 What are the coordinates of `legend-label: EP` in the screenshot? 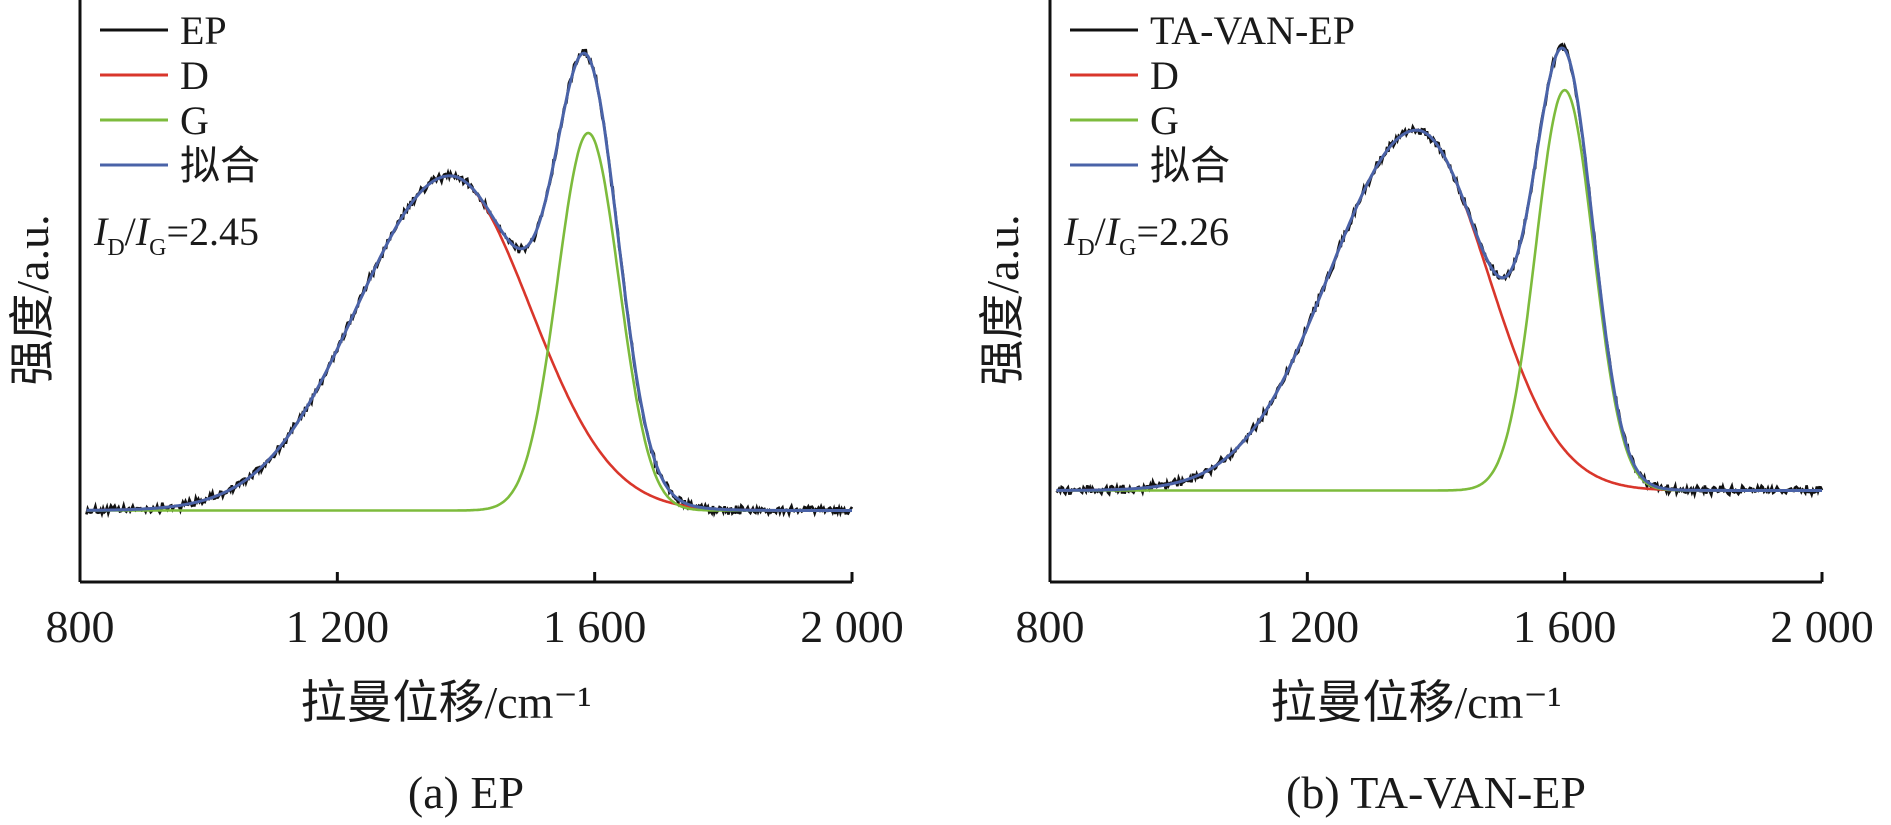 It's located at (203, 30).